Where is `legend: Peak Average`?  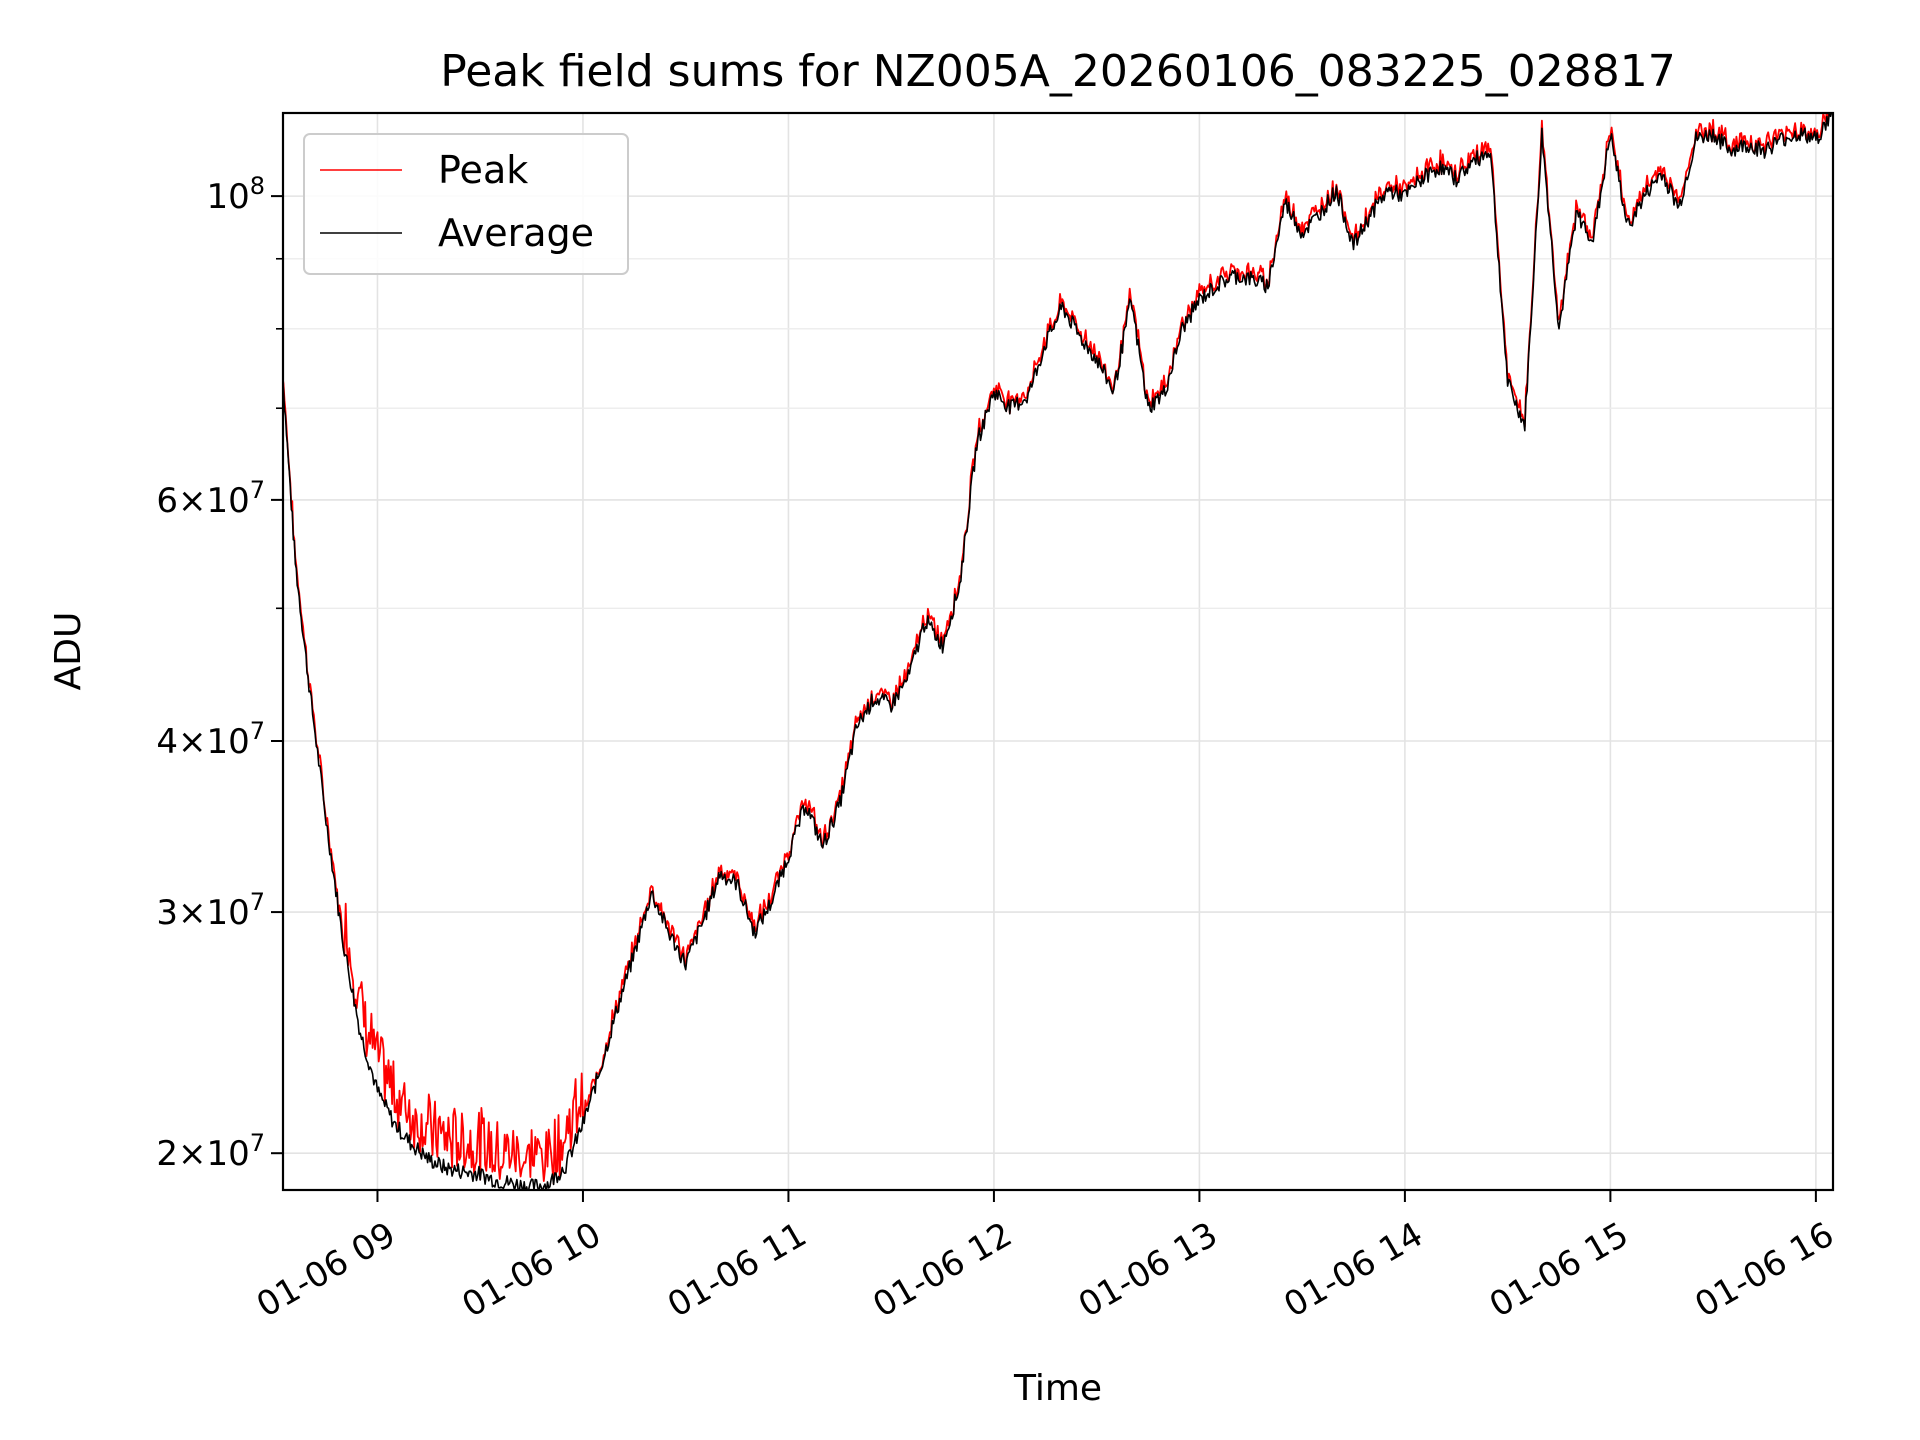
legend: Peak Average is located at coordinates (466, 204).